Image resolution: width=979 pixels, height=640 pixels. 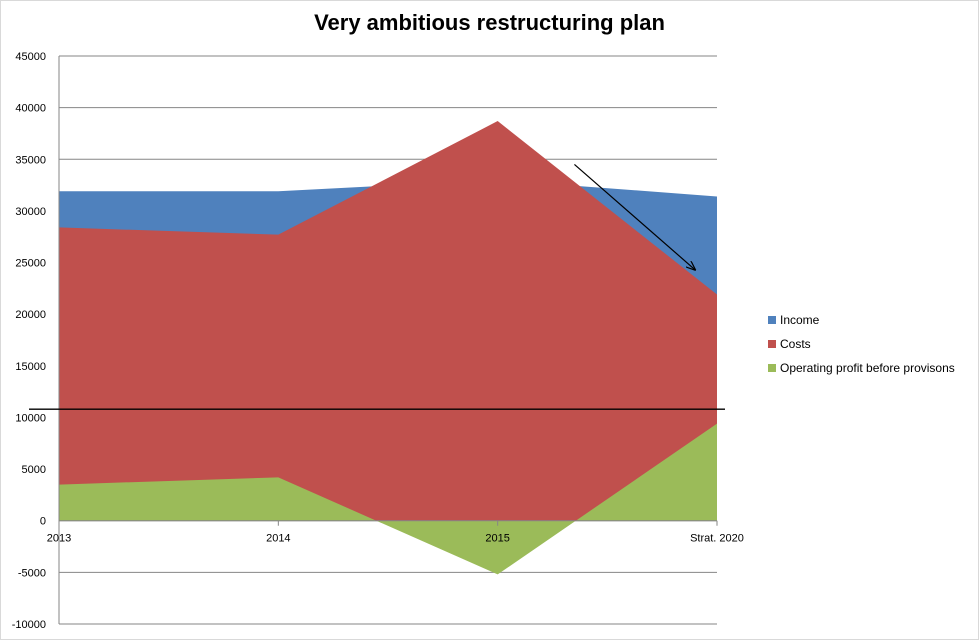 What do you see at coordinates (634, 216) in the screenshot?
I see `annotation-arrow` at bounding box center [634, 216].